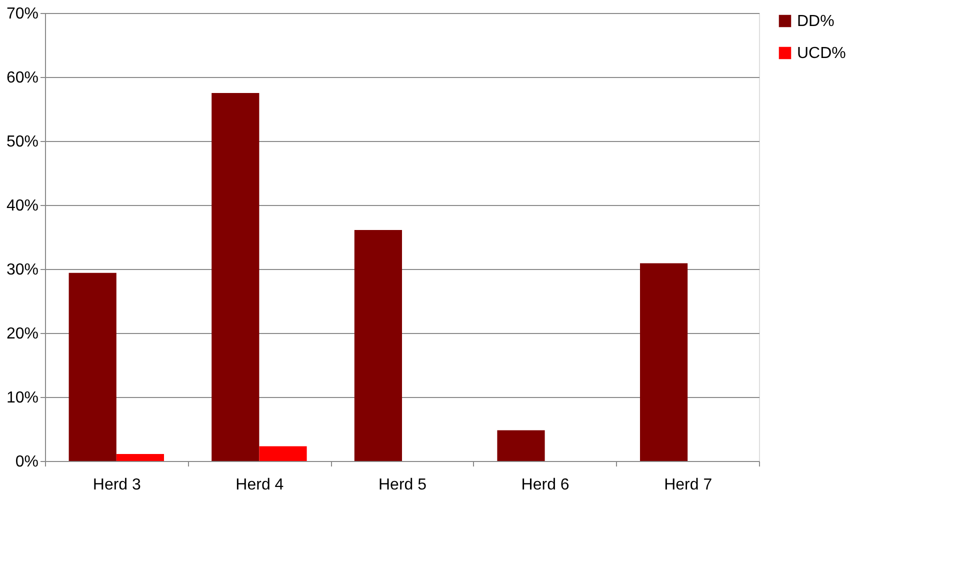  I want to click on y-tick-label: 60%, so click(22, 78).